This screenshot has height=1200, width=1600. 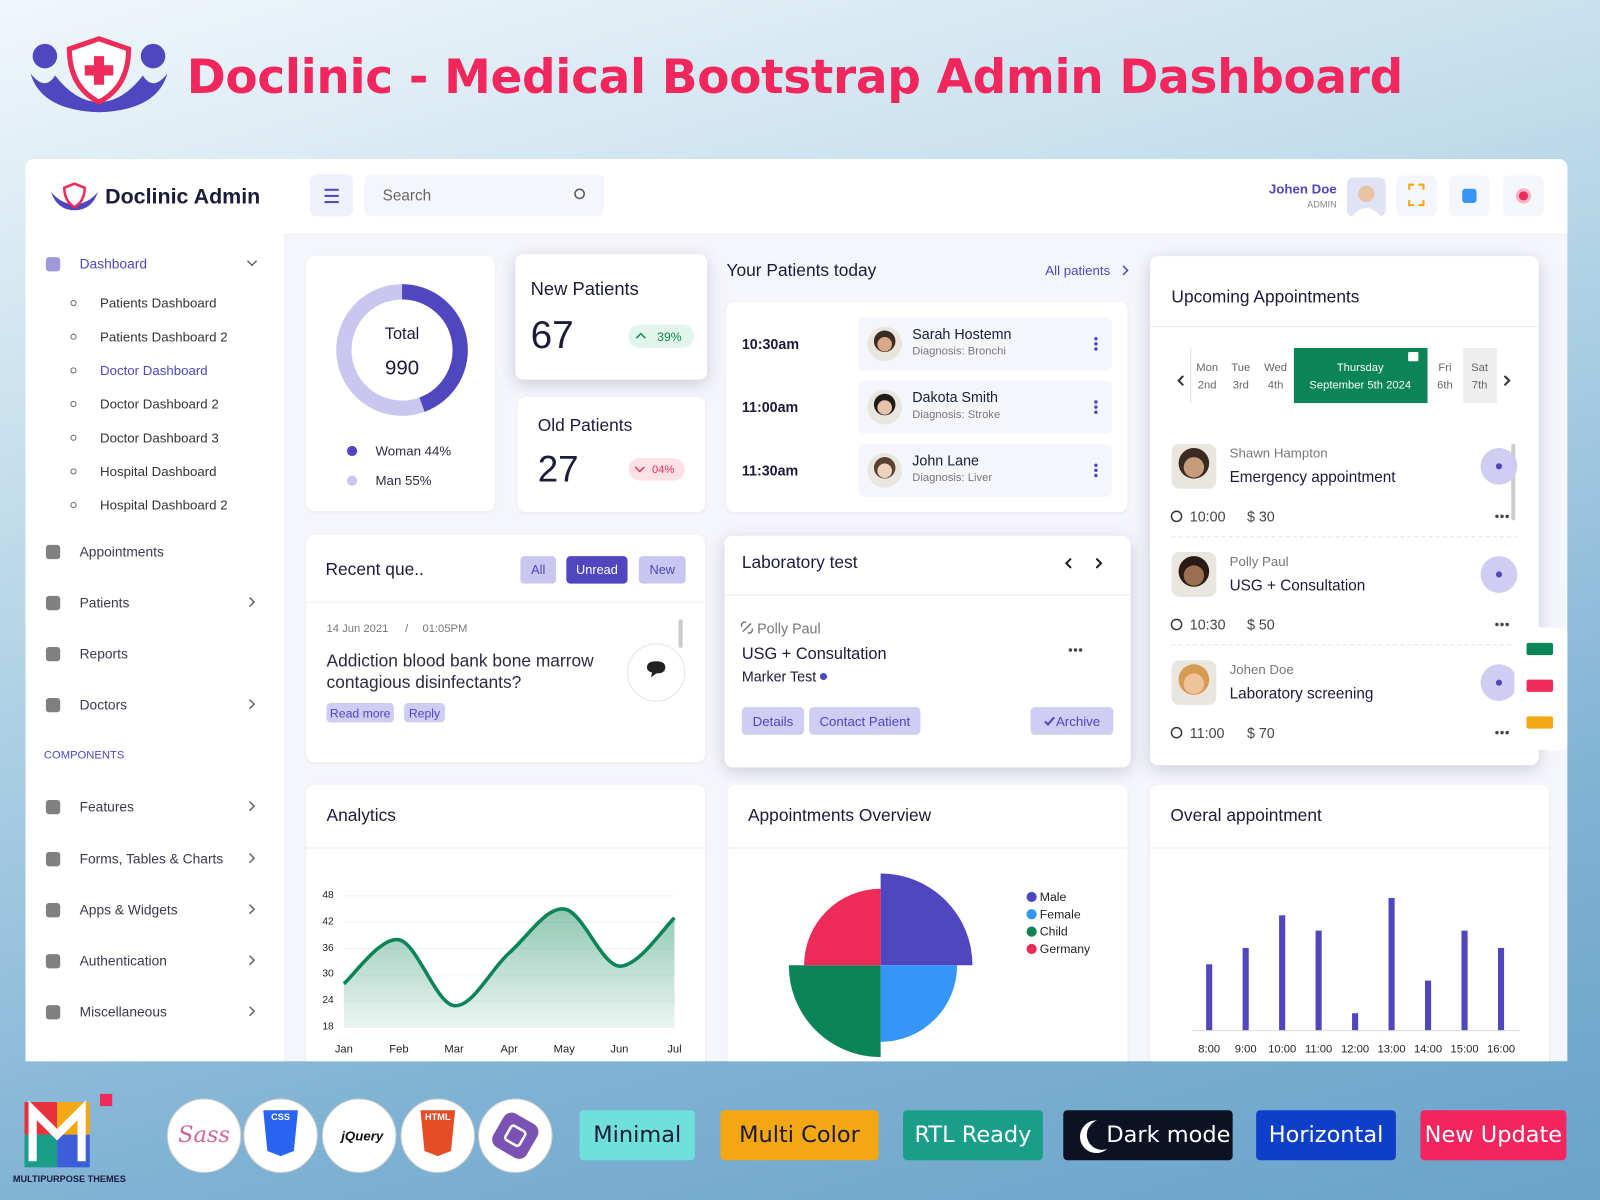 I want to click on submenu-item: Doctor Dashboard 2, so click(x=159, y=404).